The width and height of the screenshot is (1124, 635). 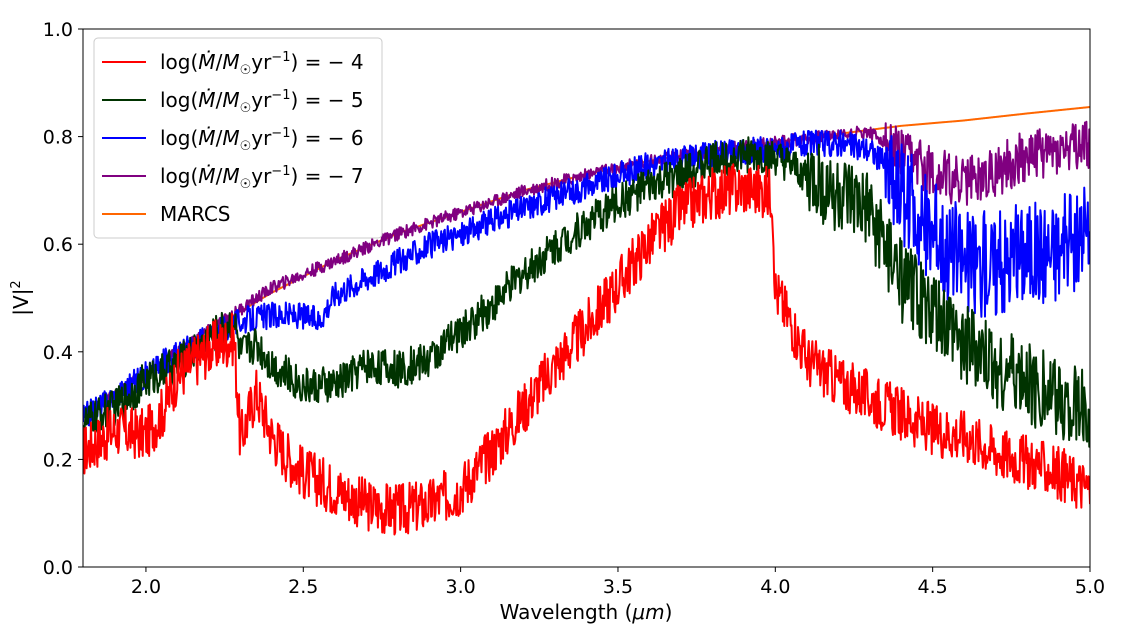 What do you see at coordinates (1090, 587) in the screenshot?
I see `x-tick-label: 5.0` at bounding box center [1090, 587].